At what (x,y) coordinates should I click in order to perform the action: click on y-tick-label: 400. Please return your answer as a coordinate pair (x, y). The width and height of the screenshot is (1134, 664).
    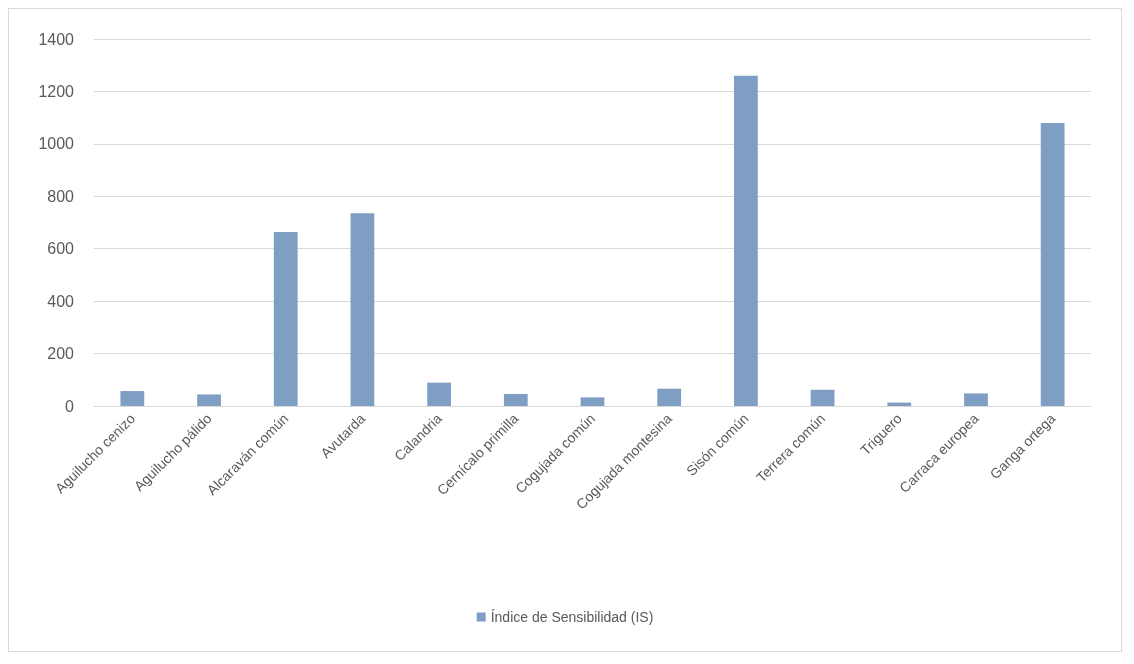
    Looking at the image, I should click on (61, 301).